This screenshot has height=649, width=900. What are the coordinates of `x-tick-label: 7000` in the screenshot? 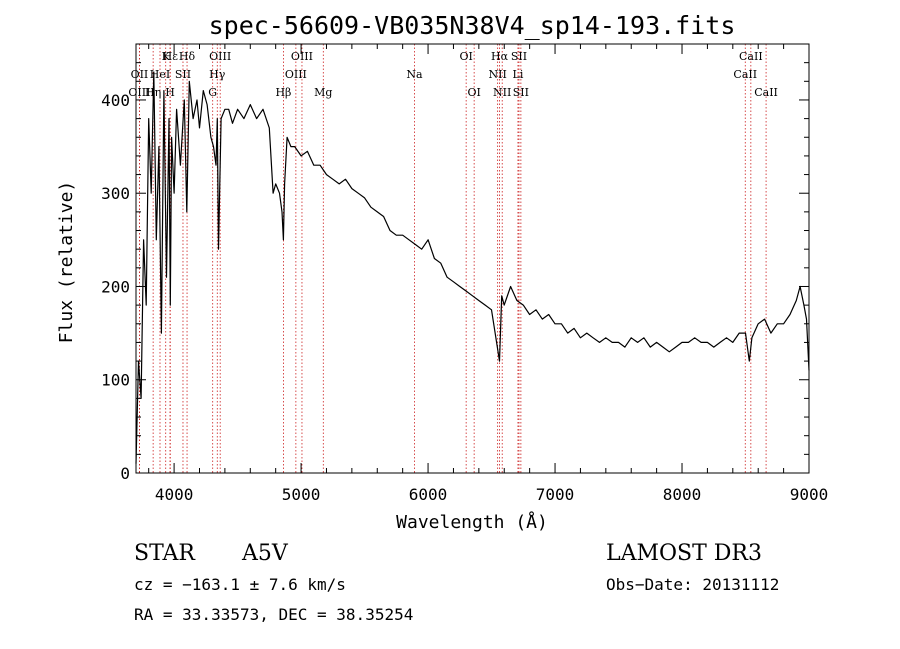 It's located at (555, 494).